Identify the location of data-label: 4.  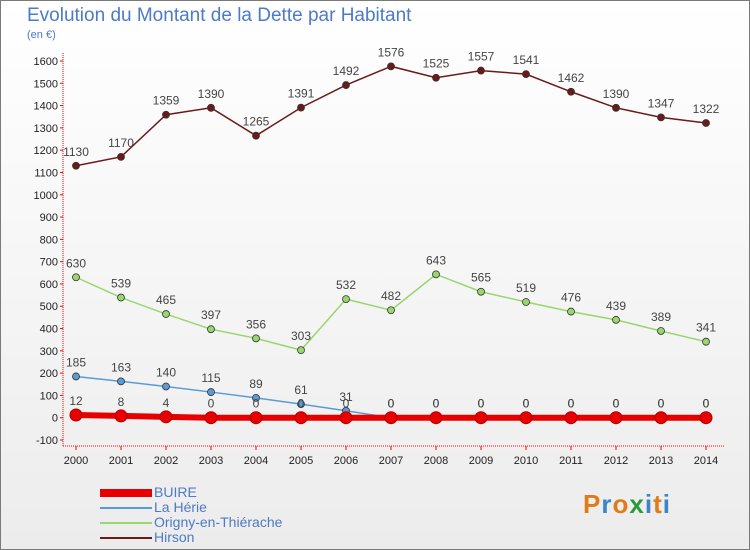
(166, 403).